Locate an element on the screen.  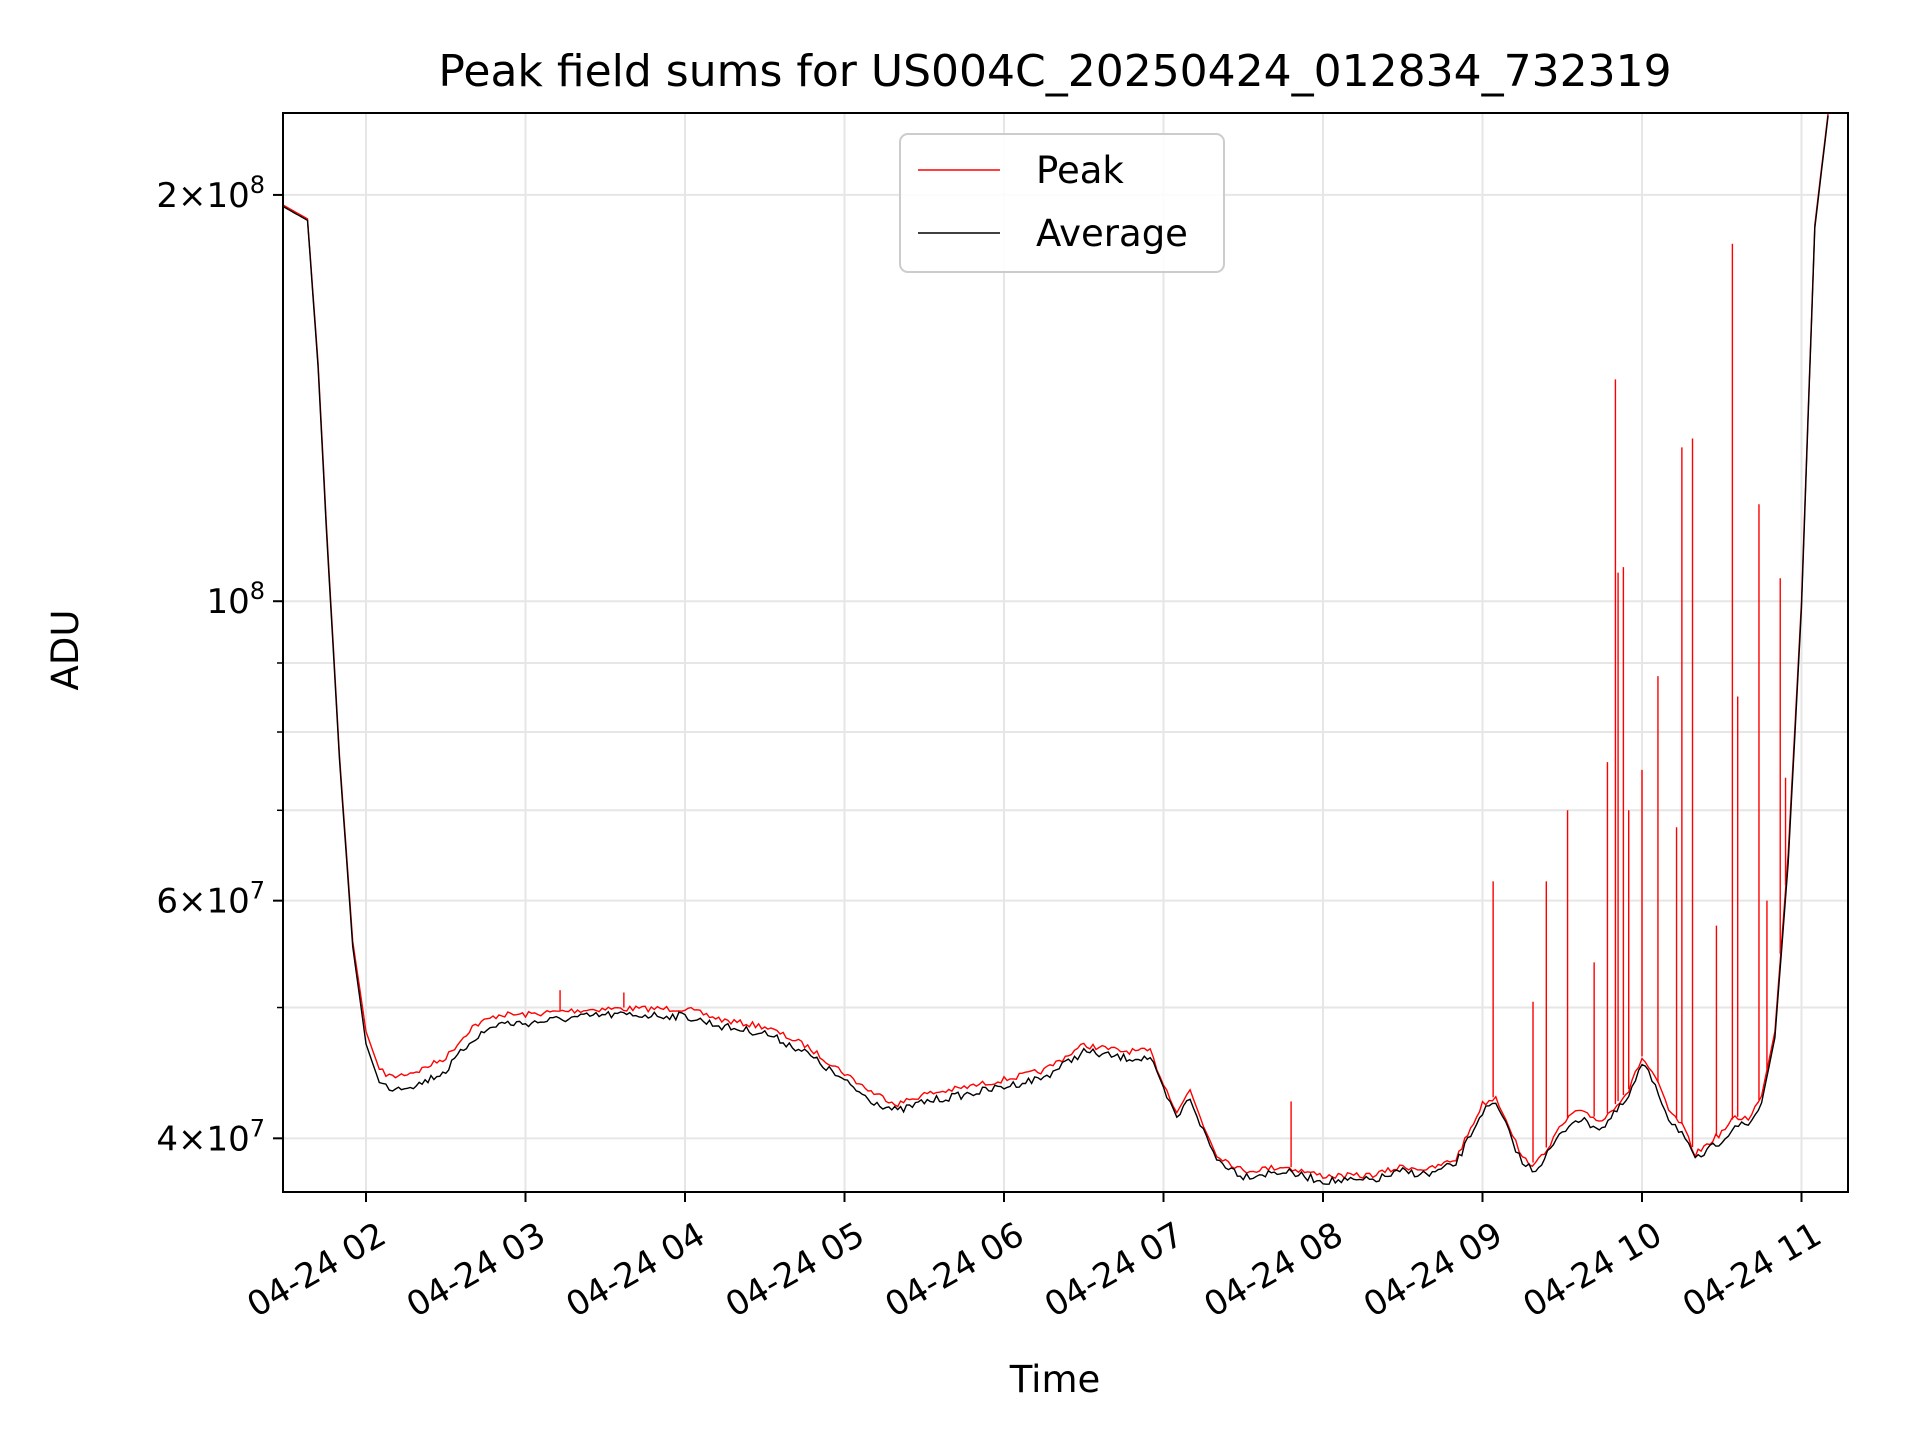
legend-box is located at coordinates (1062, 203).